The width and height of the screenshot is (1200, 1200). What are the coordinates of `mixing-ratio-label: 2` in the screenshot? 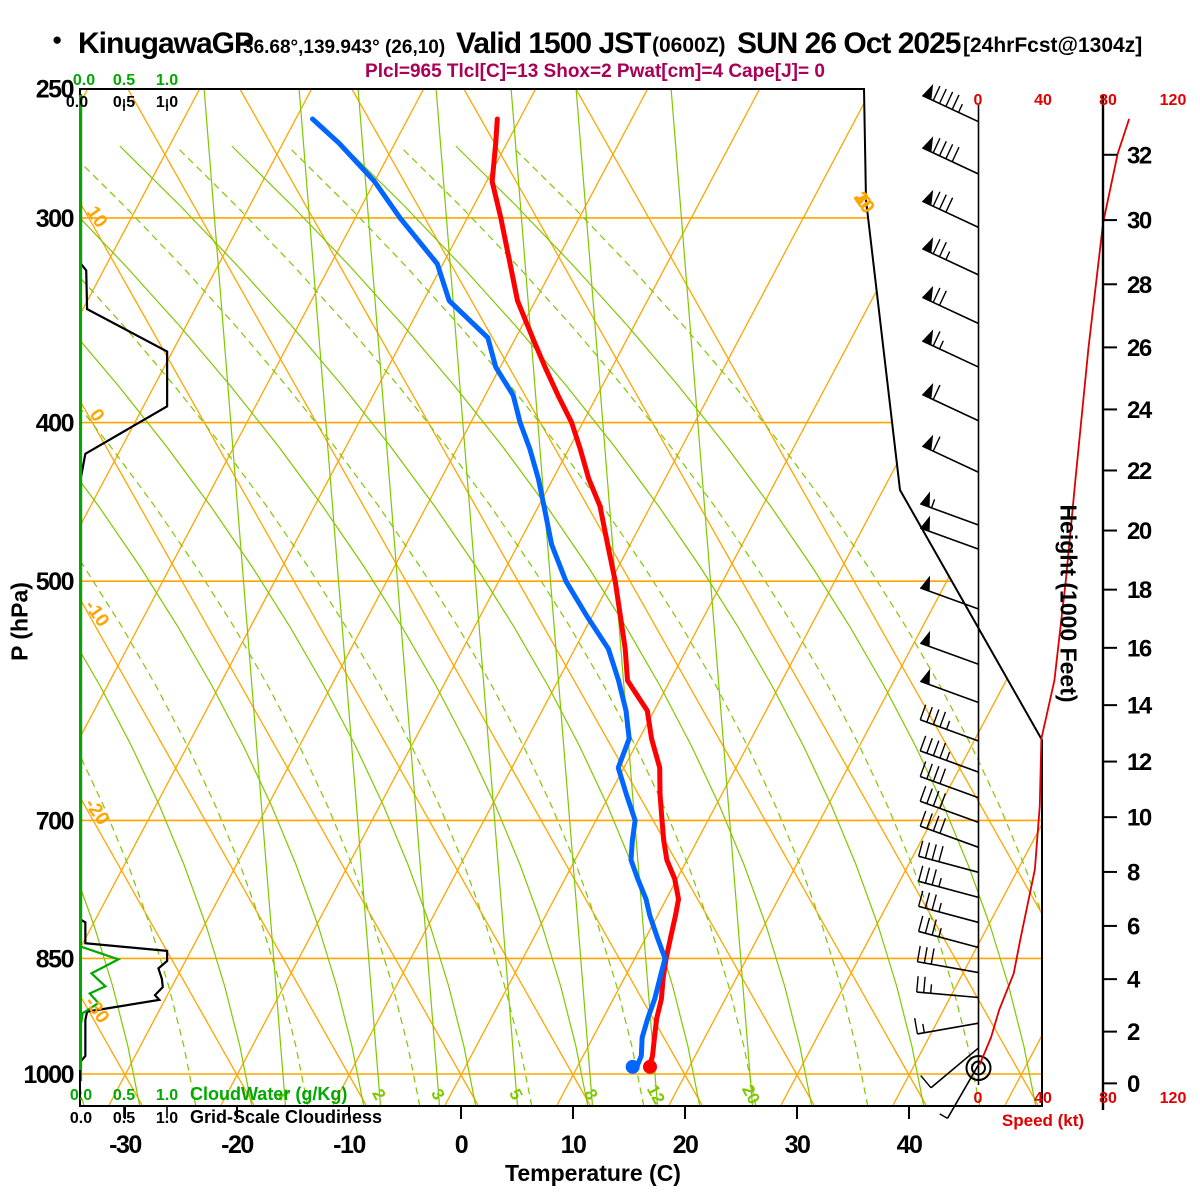 It's located at (378, 1094).